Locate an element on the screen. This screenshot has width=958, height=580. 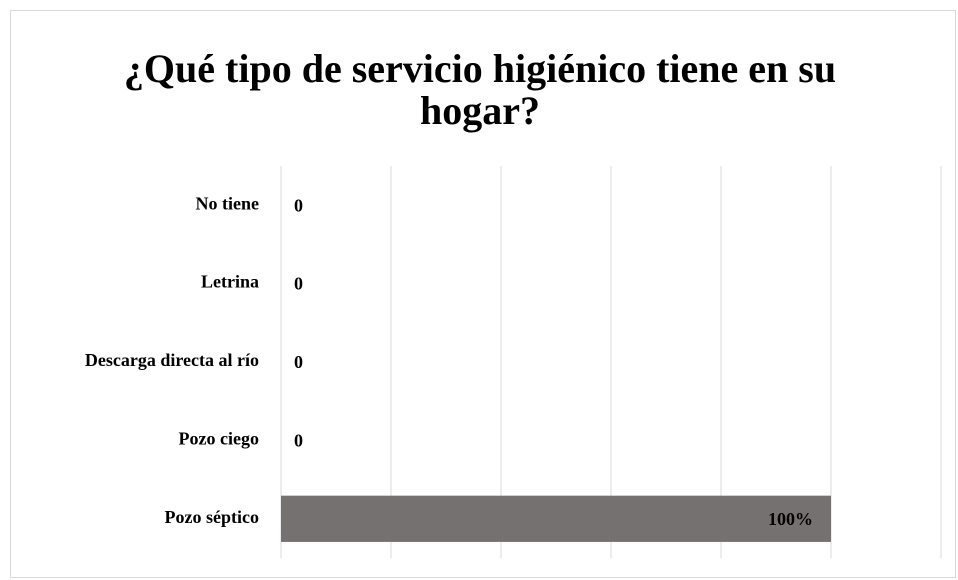
value-label: 100% is located at coordinates (790, 519).